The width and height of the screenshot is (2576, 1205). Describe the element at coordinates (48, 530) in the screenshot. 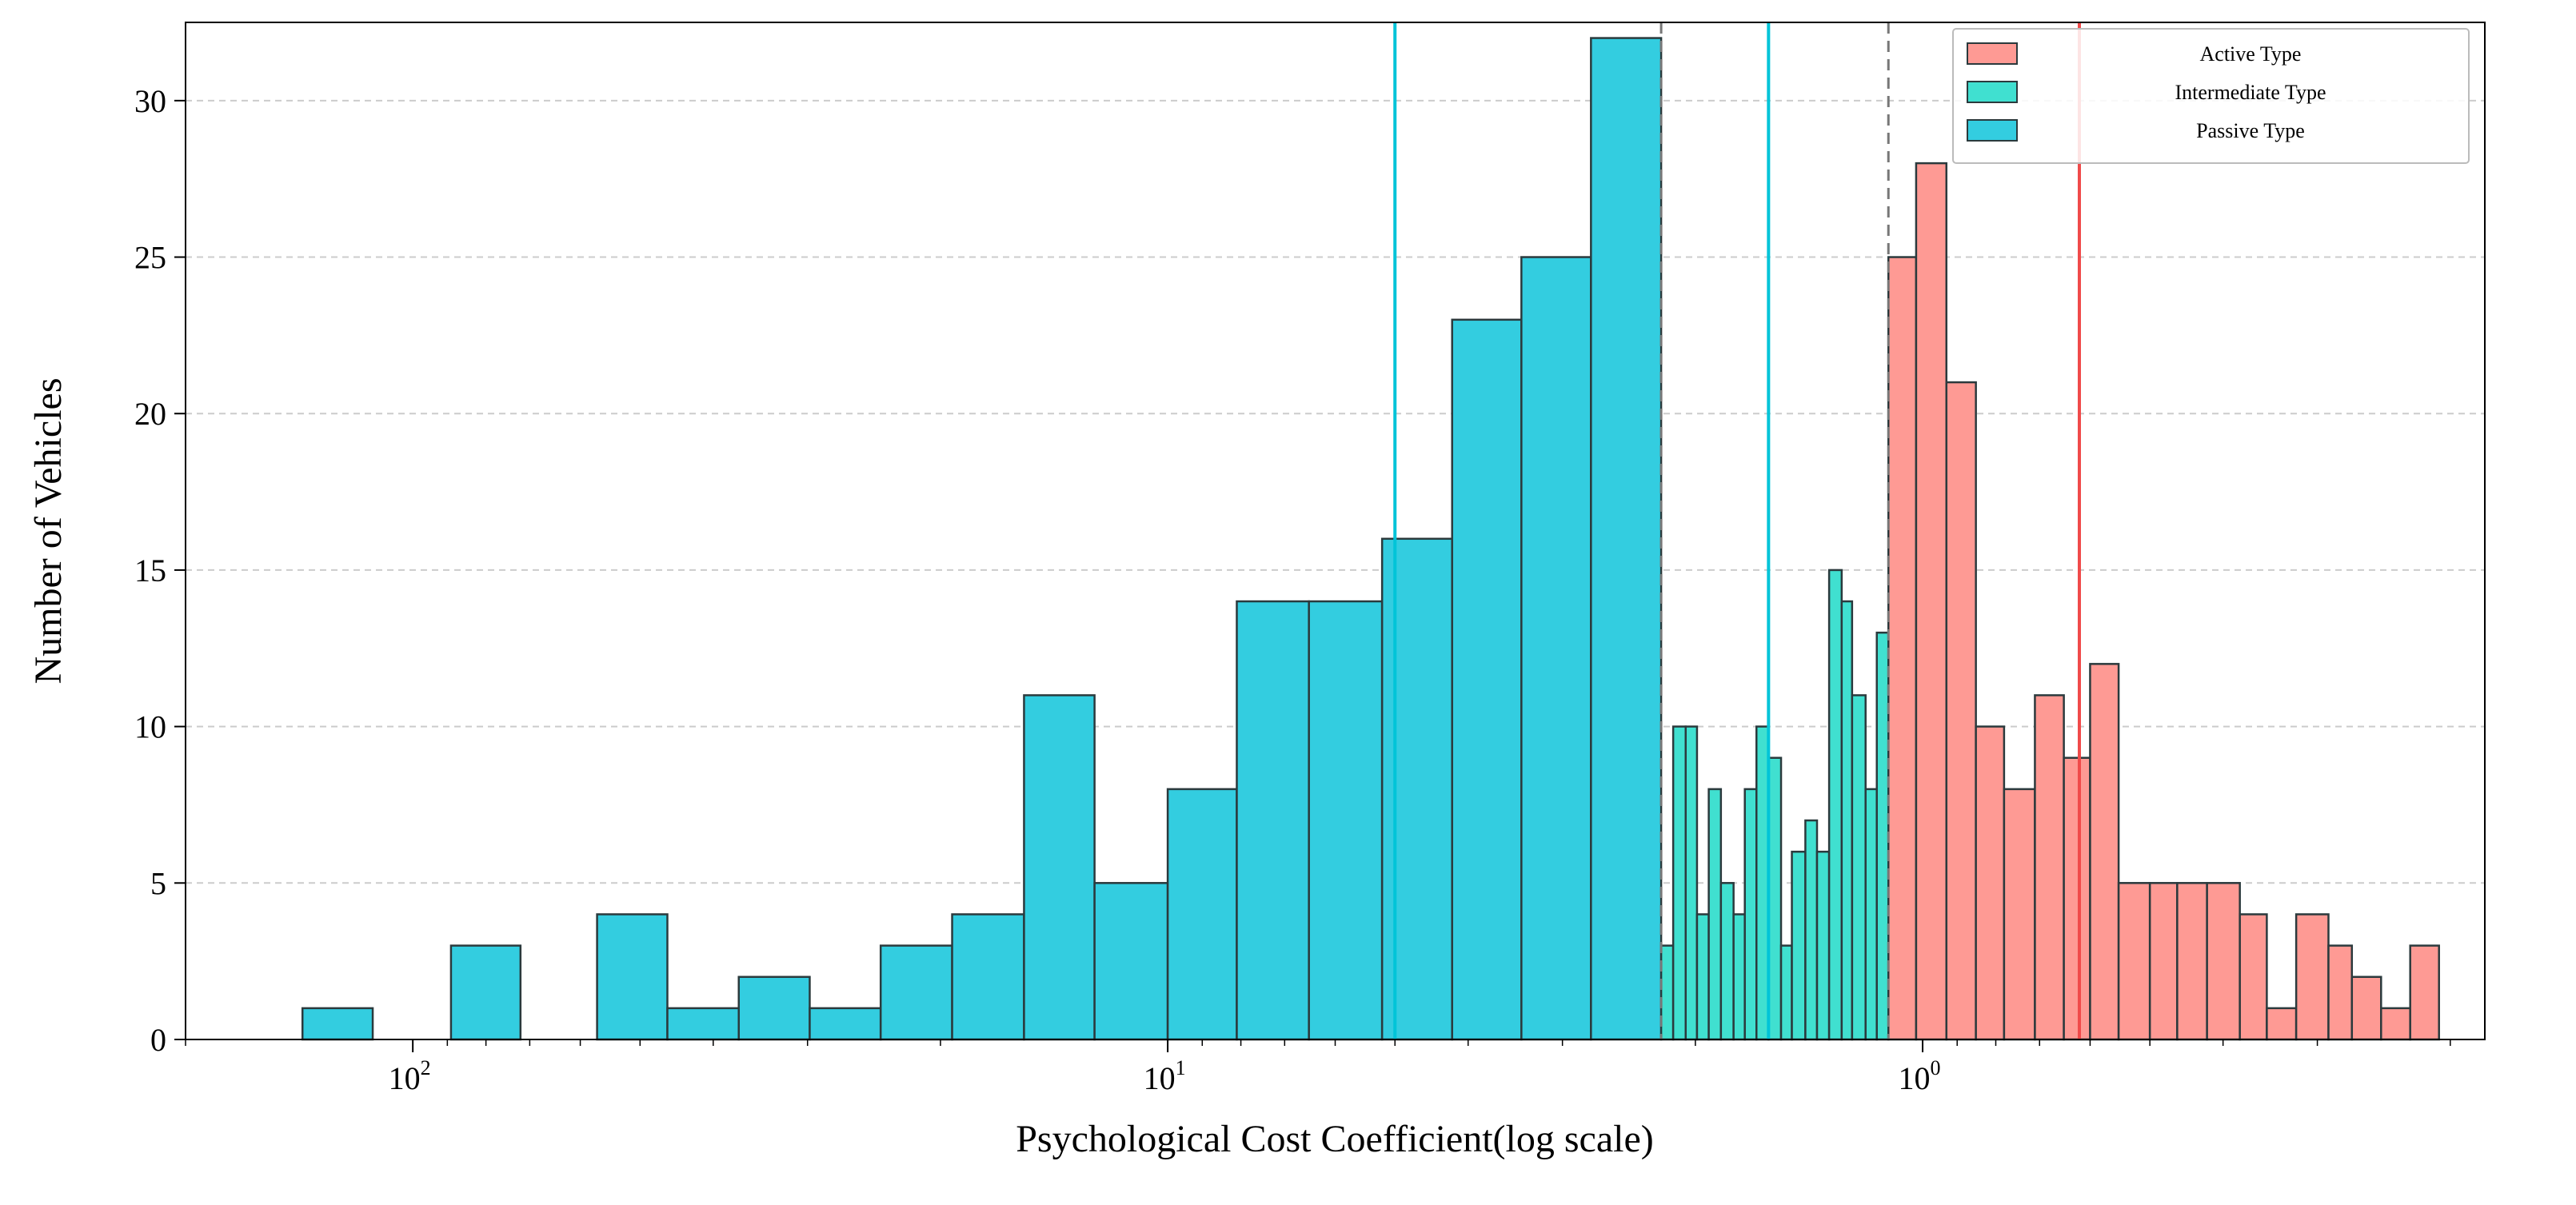

I see `y-axis-label: Number of Vehicles` at that location.